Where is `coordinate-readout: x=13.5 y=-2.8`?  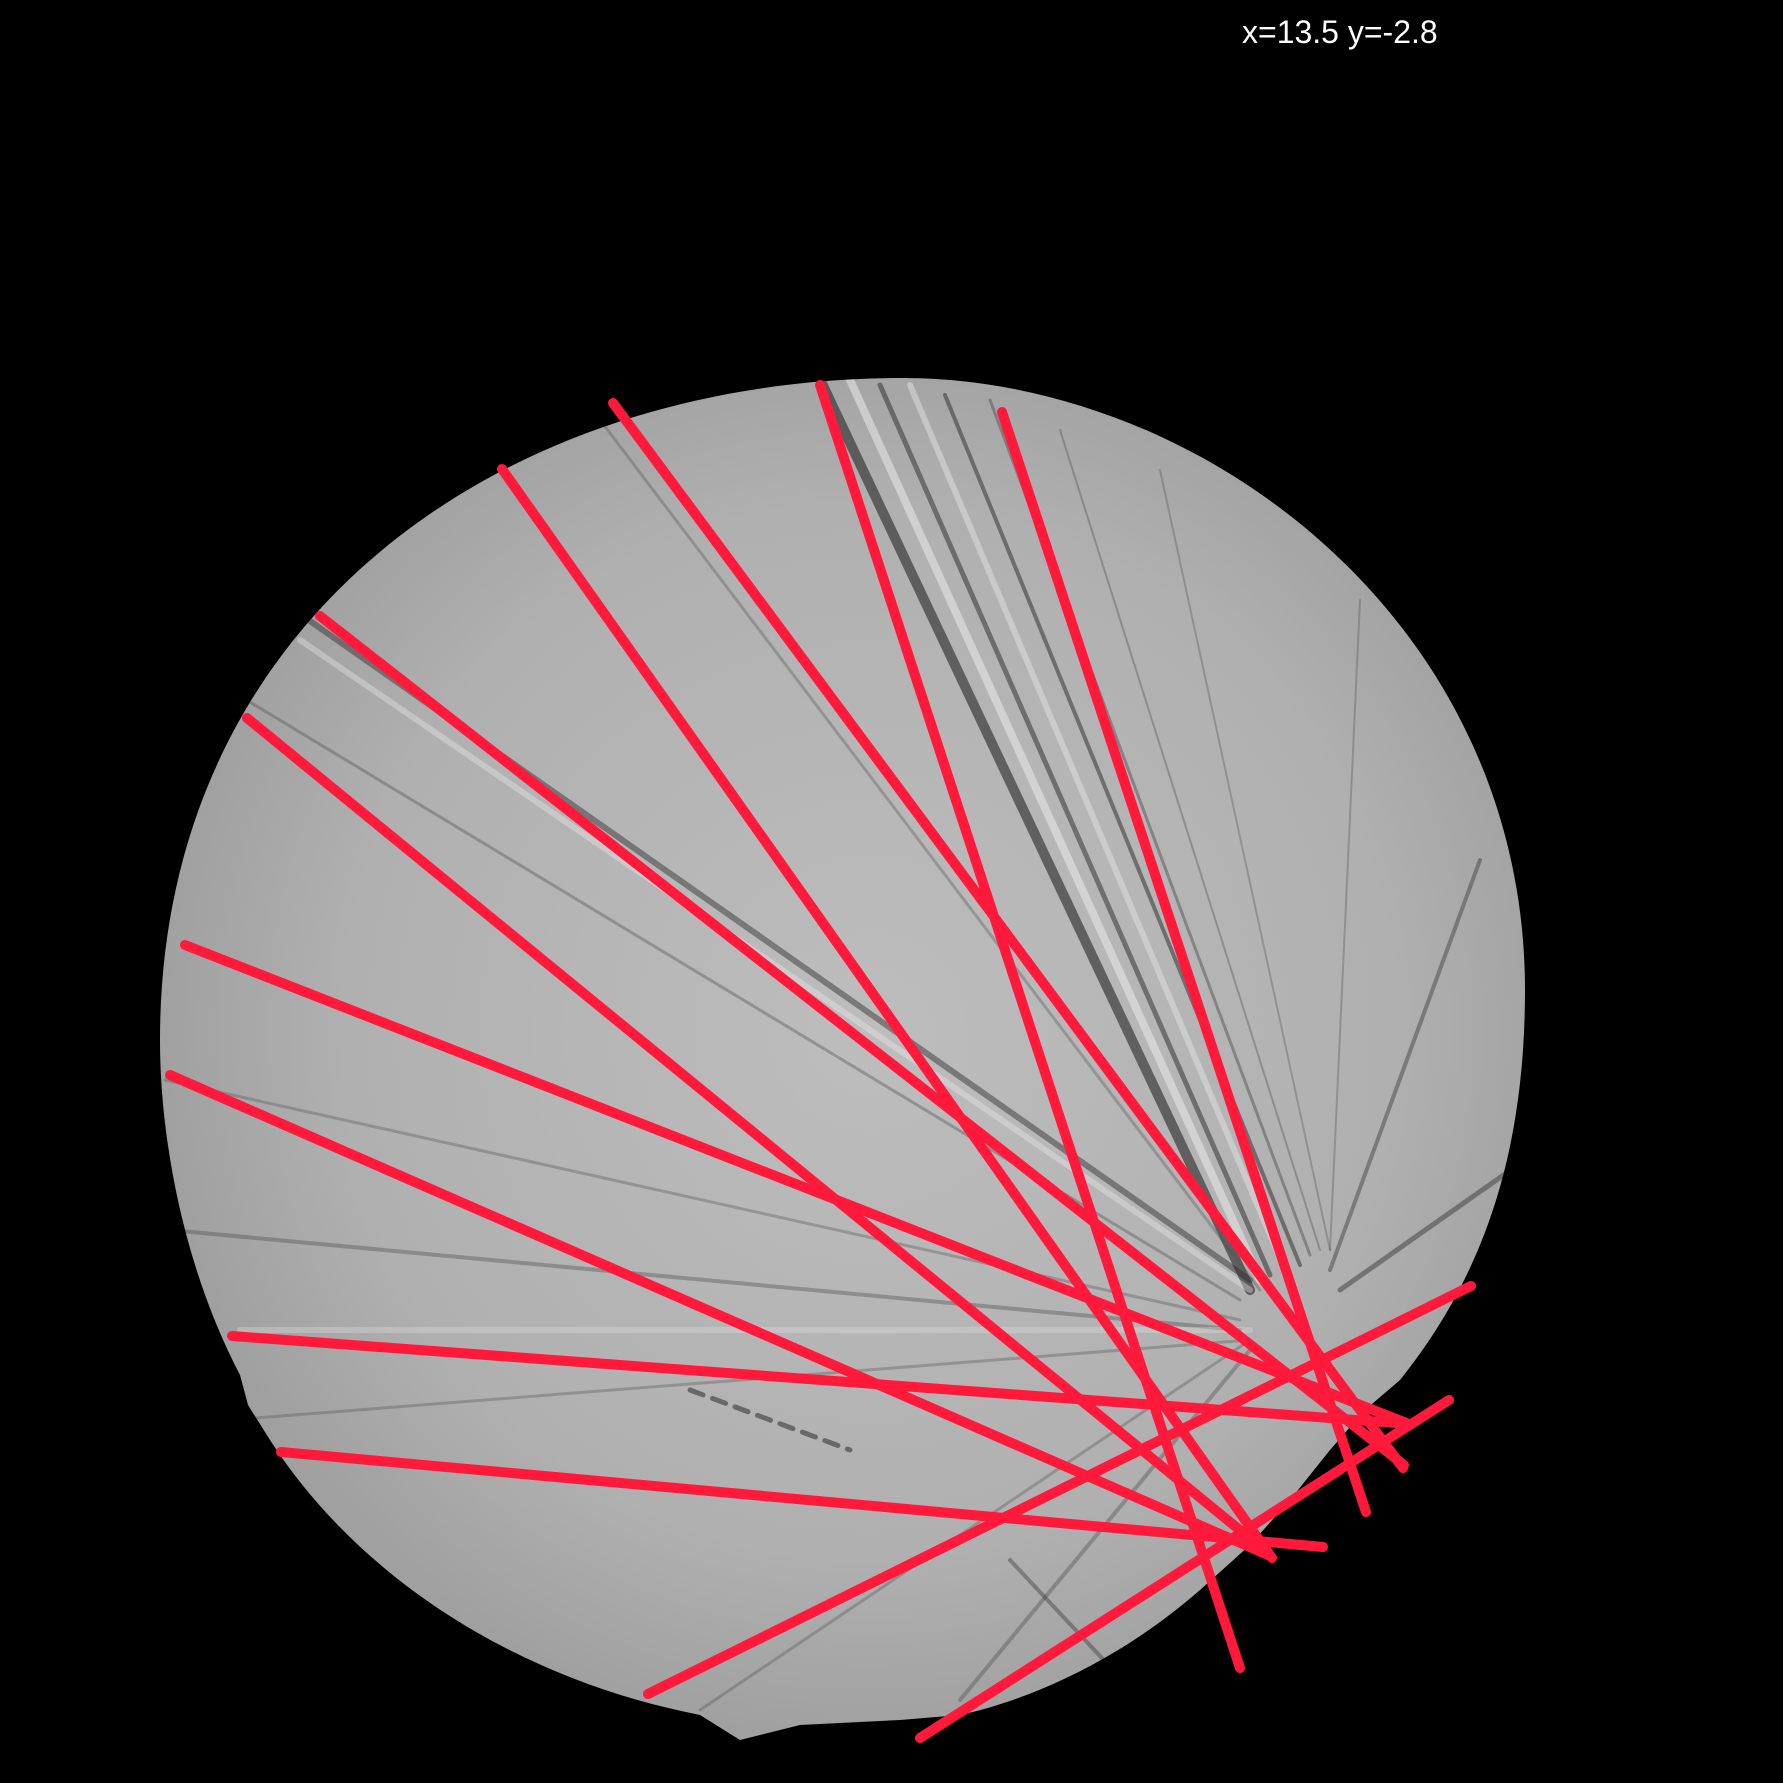
coordinate-readout: x=13.5 y=-2.8 is located at coordinates (1340, 32).